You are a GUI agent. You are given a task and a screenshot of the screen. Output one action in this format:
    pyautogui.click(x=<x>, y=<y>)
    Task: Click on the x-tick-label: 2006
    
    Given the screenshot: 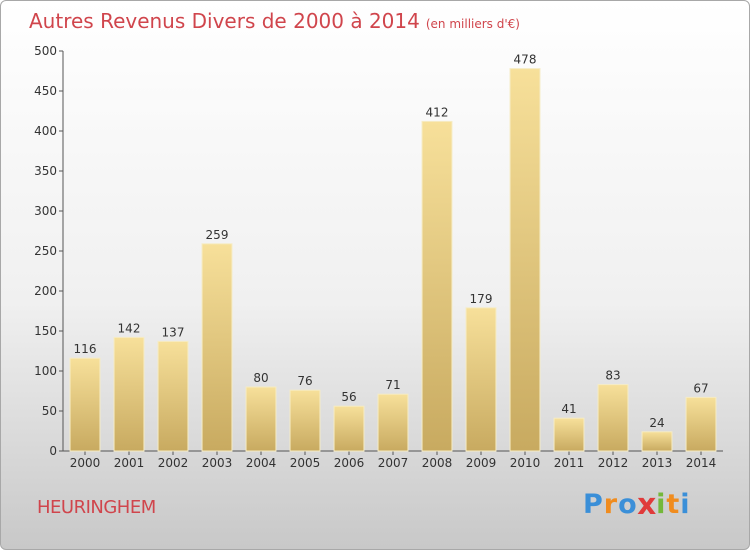 What is the action you would take?
    pyautogui.click(x=349, y=463)
    